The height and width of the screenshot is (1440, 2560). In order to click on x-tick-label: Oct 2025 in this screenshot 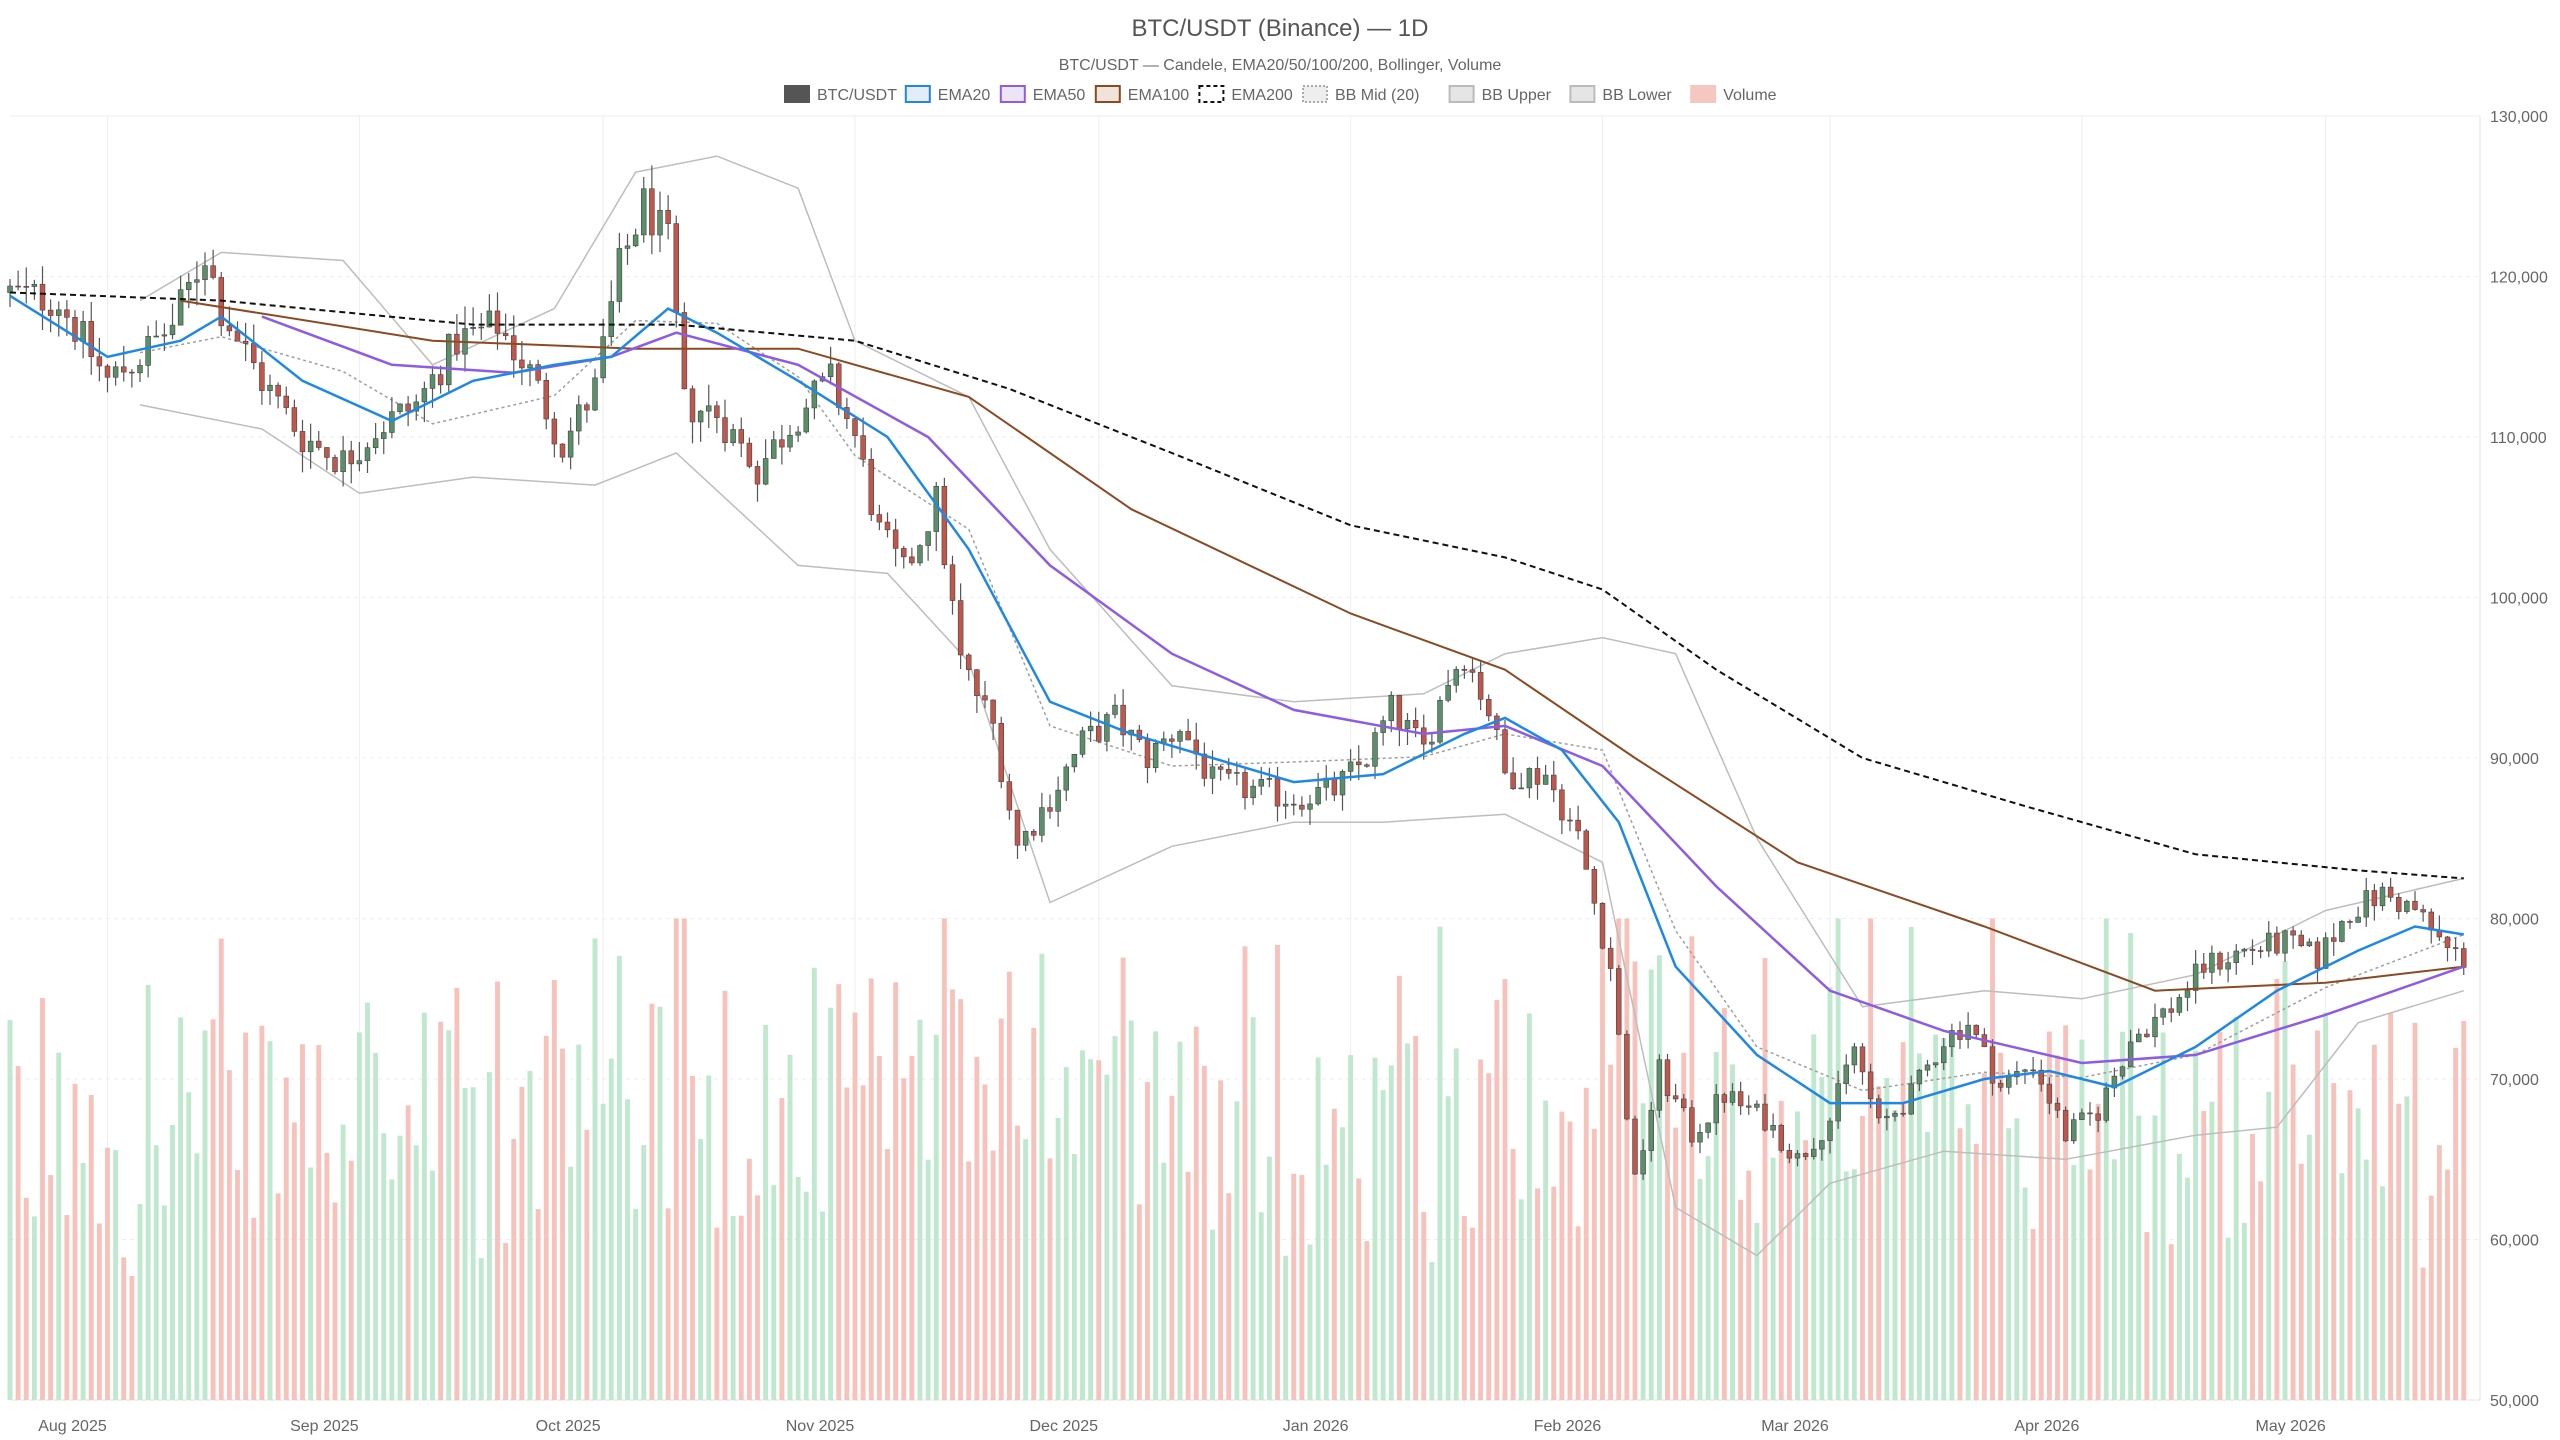, I will do `click(568, 1426)`.